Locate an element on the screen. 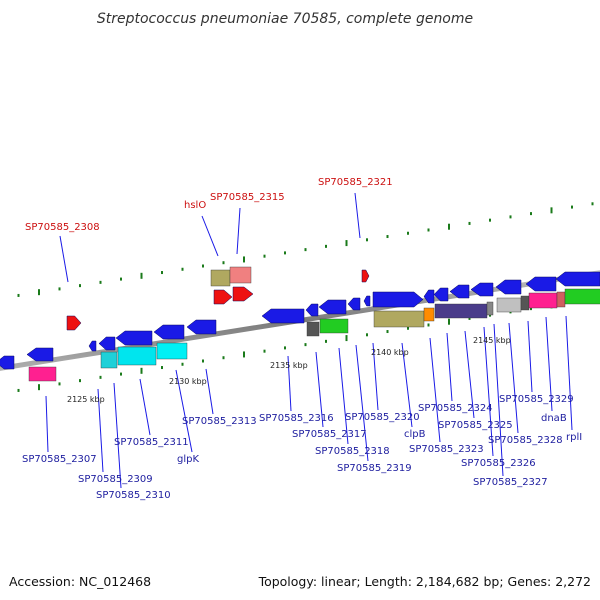  gene-label: SP70585_2310 is located at coordinates (133, 495).